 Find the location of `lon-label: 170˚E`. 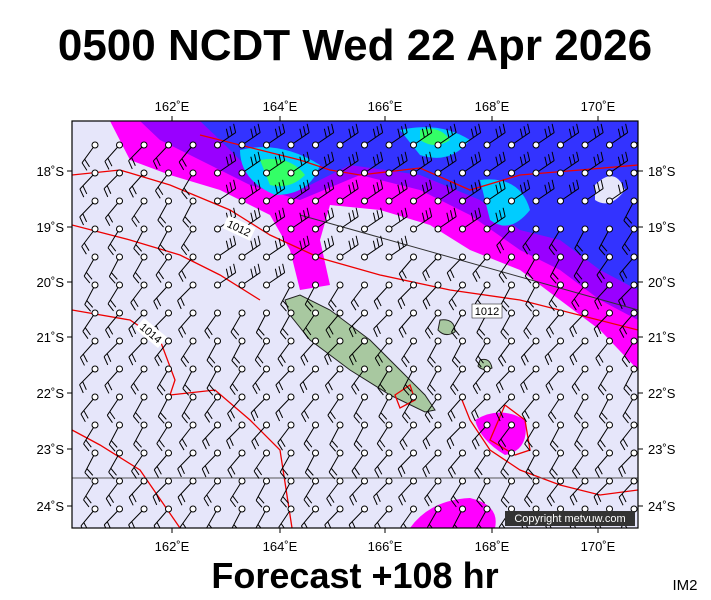

lon-label: 170˚E is located at coordinates (598, 106).